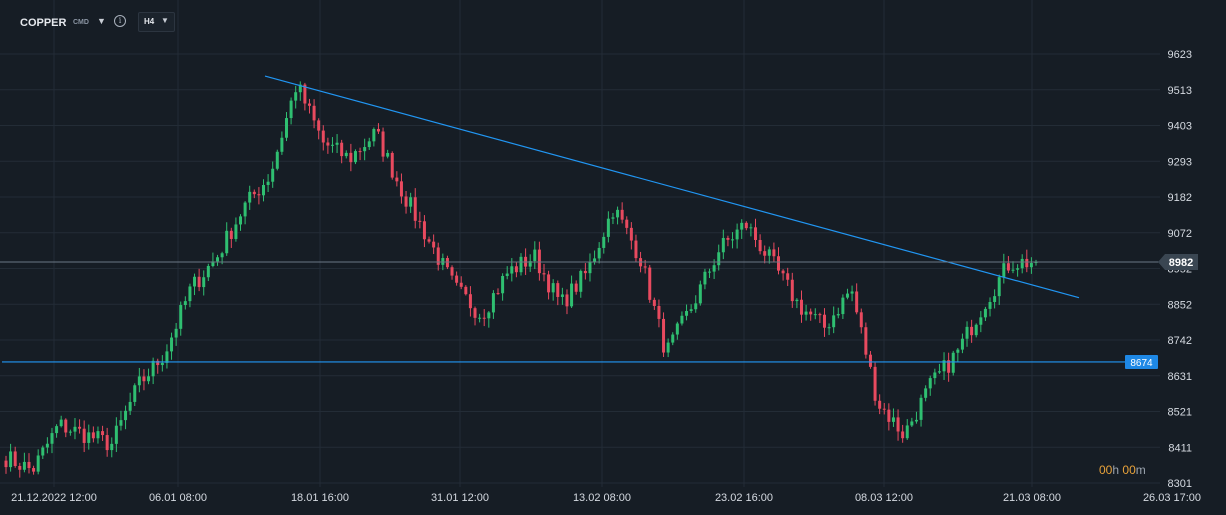 Image resolution: width=1226 pixels, height=515 pixels. Describe the element at coordinates (120, 21) in the screenshot. I see `info-icon: i` at that location.